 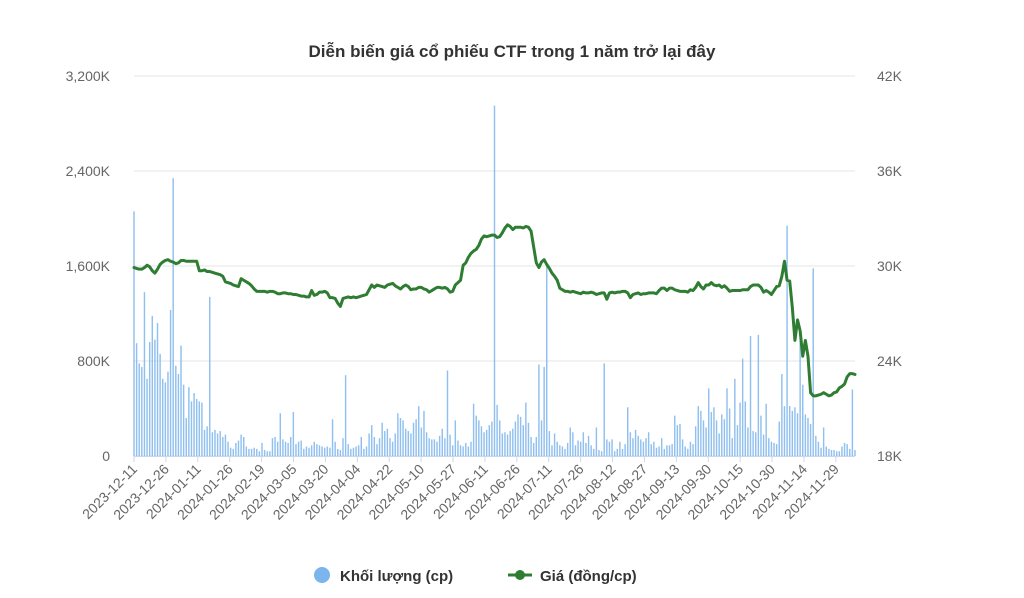 I want to click on legend-item-price: Giá (đồng/cp), so click(x=572, y=576).